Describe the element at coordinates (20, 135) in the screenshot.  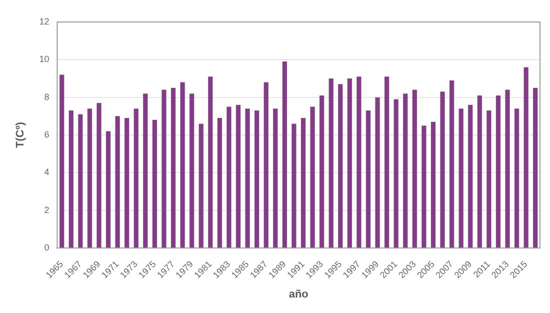
I see `y-axis-title: T(Cº)` at that location.